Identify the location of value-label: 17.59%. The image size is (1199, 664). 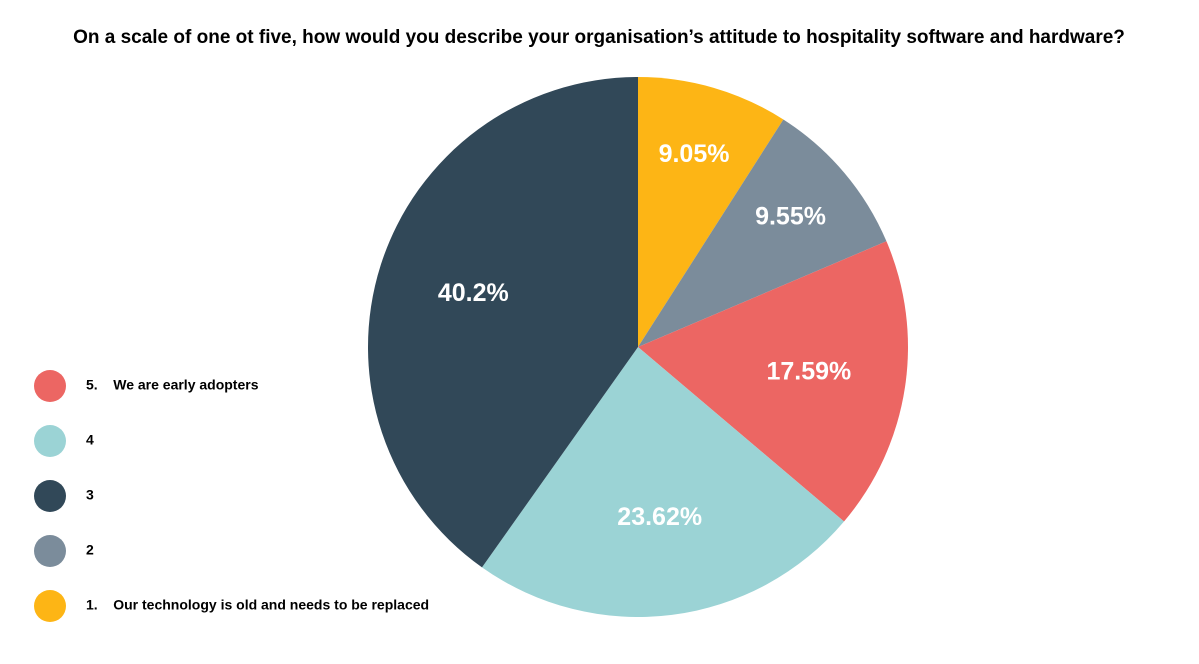
(808, 371).